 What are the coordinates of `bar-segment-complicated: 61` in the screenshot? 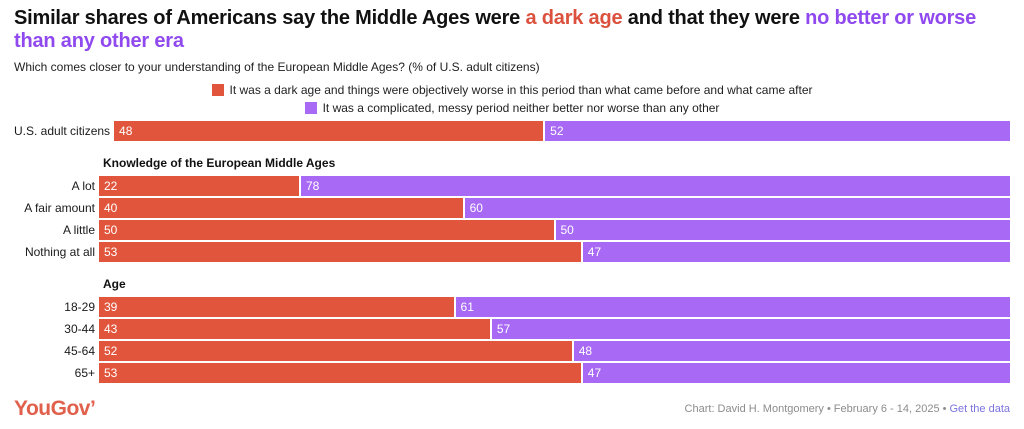 It's located at (732, 307).